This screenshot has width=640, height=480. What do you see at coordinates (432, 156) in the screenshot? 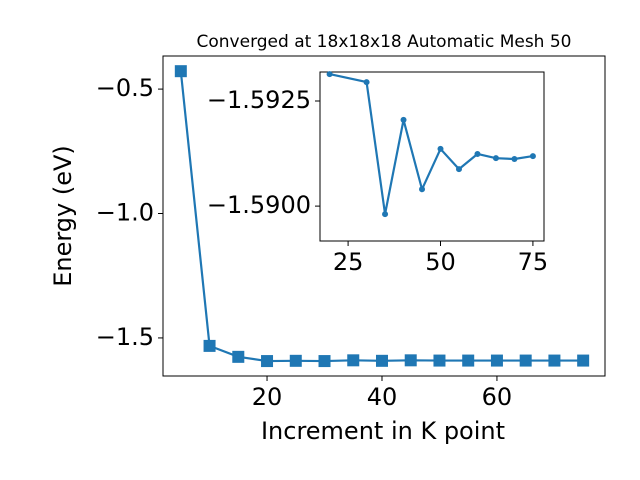
I see `plot-area` at bounding box center [432, 156].